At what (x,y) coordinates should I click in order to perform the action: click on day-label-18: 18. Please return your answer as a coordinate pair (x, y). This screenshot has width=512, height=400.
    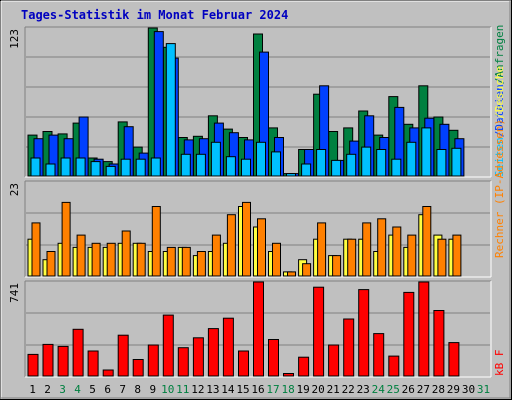
    Looking at the image, I should click on (287, 389).